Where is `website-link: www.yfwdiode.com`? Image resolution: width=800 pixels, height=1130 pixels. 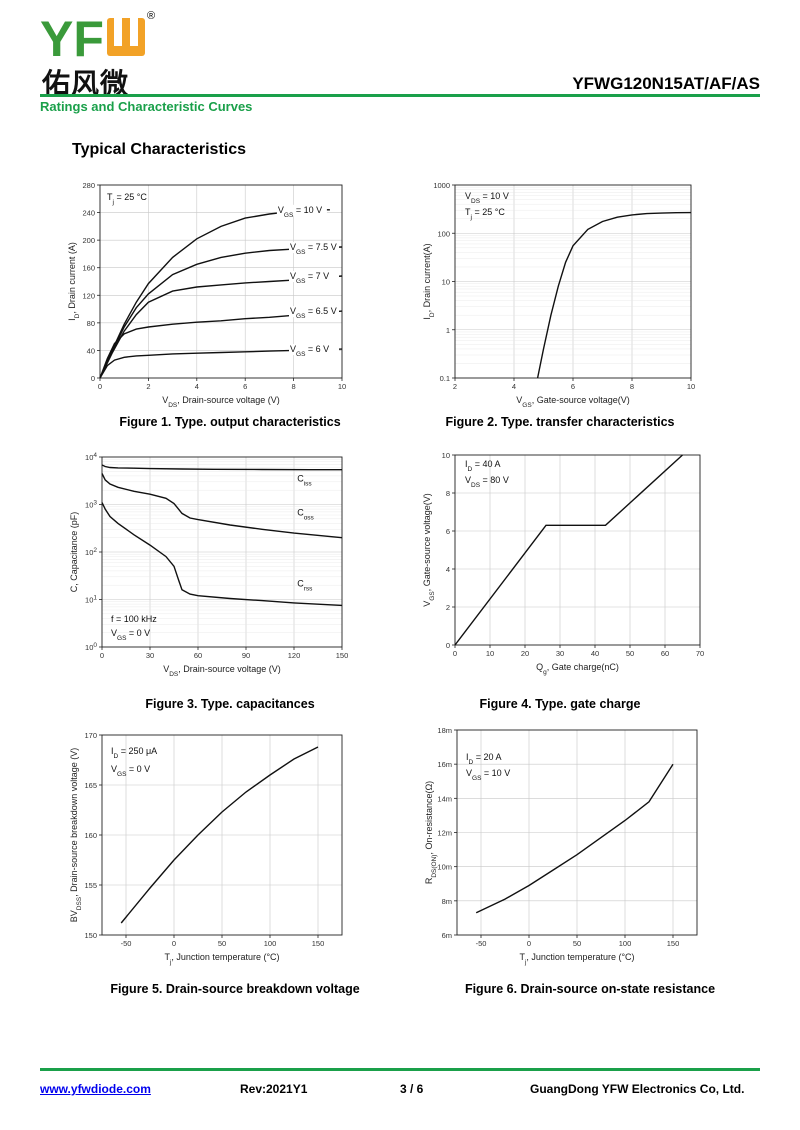 website-link: www.yfwdiode.com is located at coordinates (95, 1089).